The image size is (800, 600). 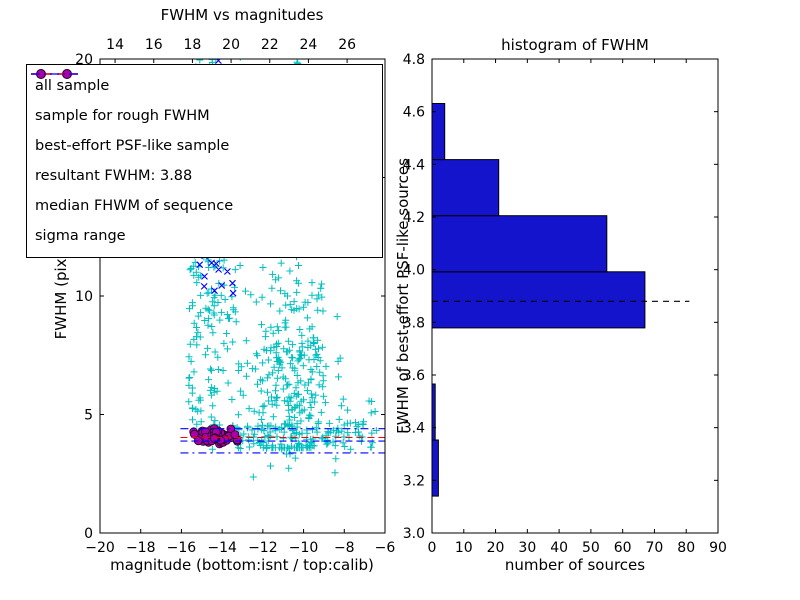 I want to click on svg-text: 90, so click(x=718, y=548).